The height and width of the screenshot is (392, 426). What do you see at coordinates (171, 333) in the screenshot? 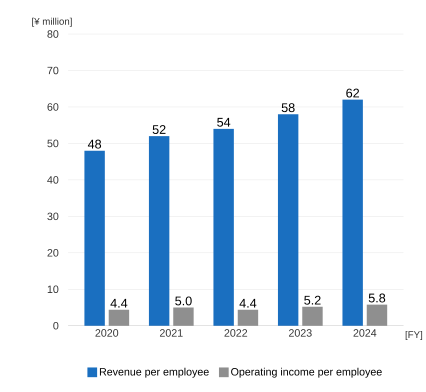
I see `x-tick-label: 2021` at bounding box center [171, 333].